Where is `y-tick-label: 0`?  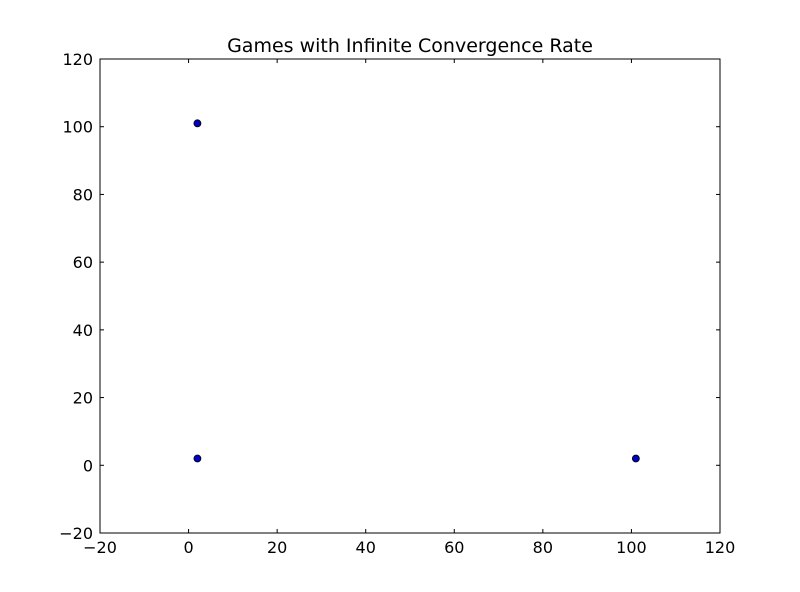
y-tick-label: 0 is located at coordinates (88, 465).